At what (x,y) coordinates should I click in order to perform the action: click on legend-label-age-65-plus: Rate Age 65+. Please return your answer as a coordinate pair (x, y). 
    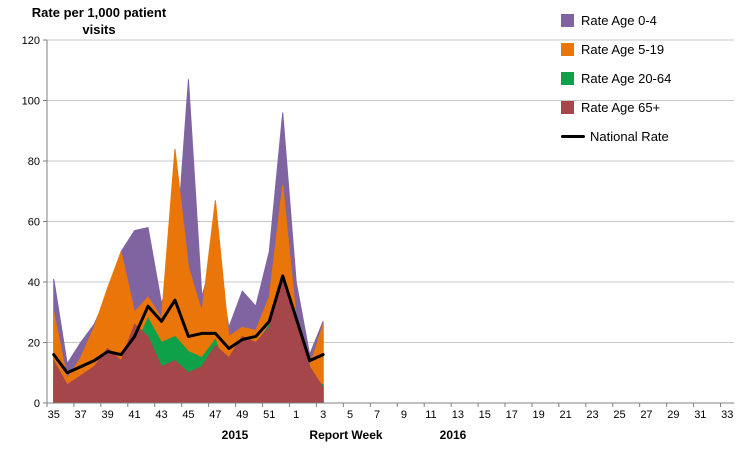
    Looking at the image, I should click on (621, 107).